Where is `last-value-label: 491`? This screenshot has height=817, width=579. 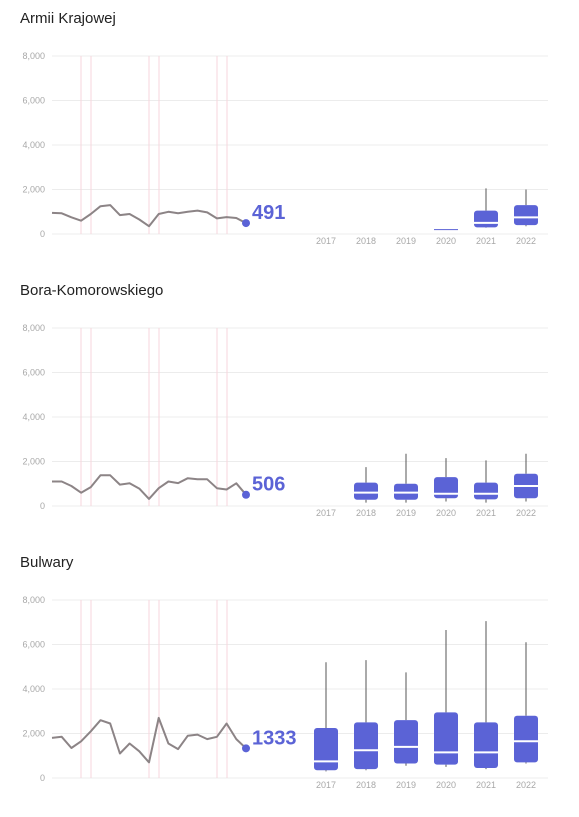 last-value-label: 491 is located at coordinates (268, 213).